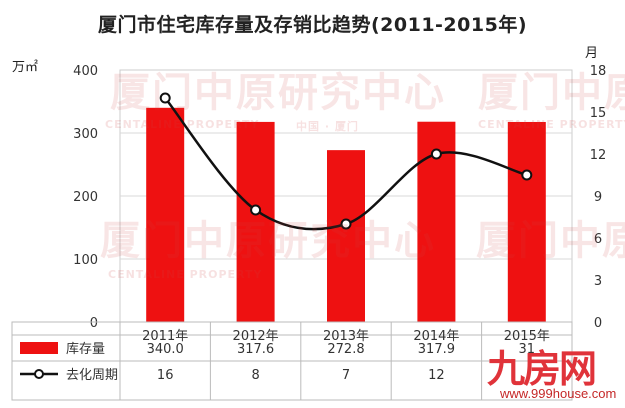  I want to click on table-value-bar: 31, so click(527, 349).